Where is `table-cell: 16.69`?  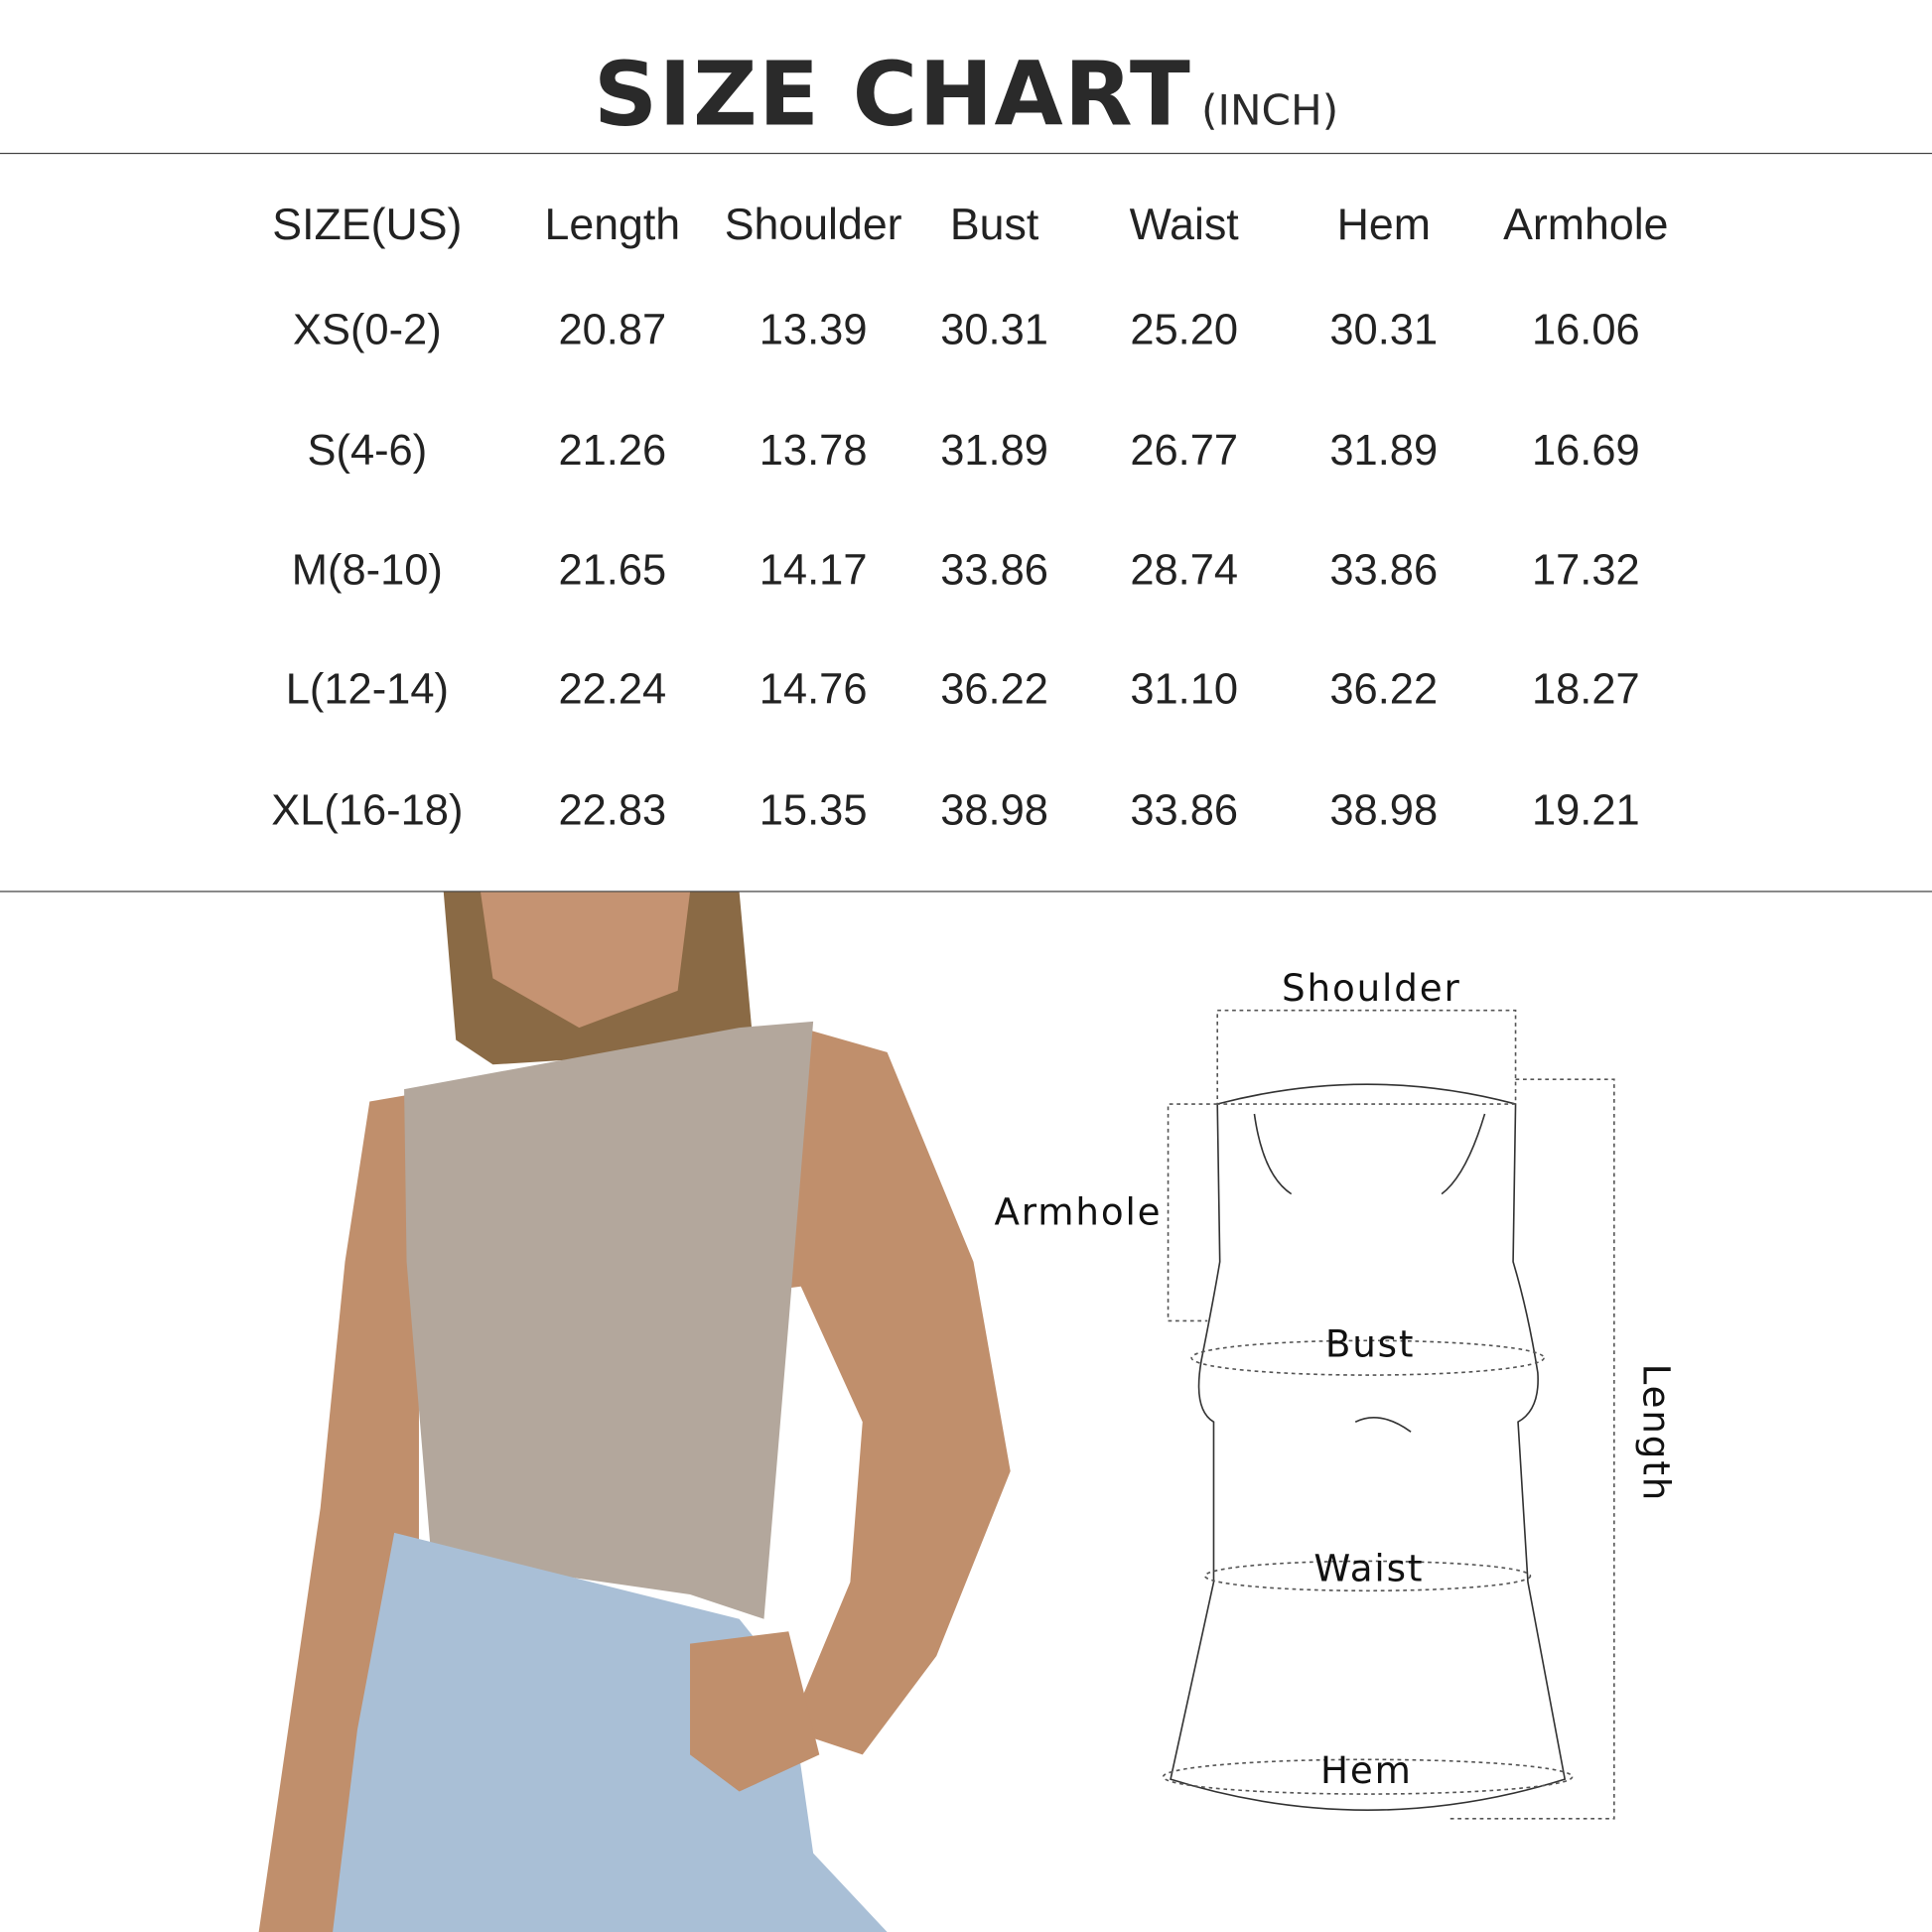
table-cell: 16.69 is located at coordinates (1586, 450).